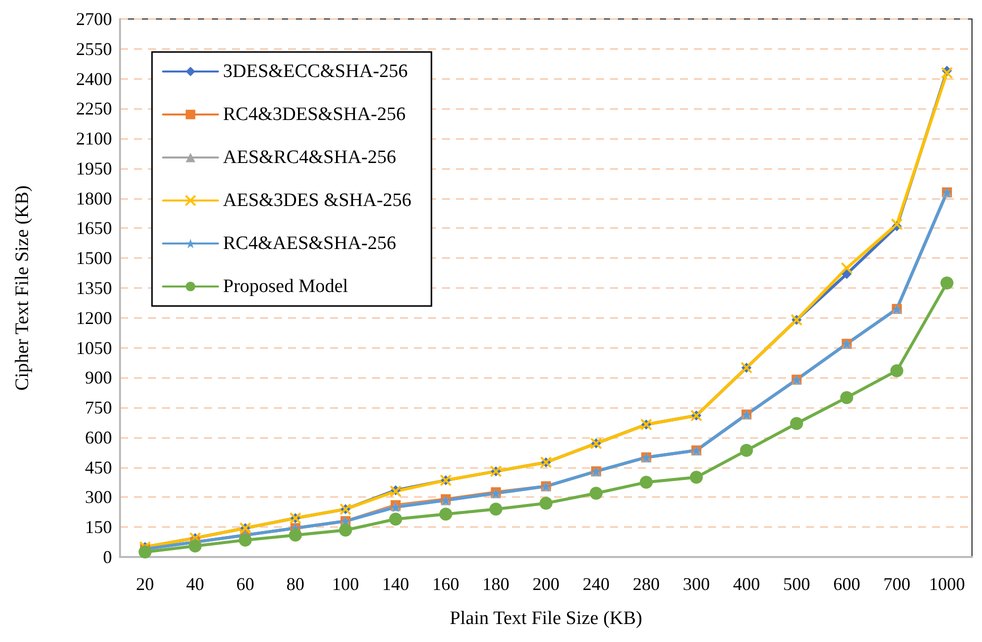  What do you see at coordinates (546, 618) in the screenshot?
I see `x-axis-title: Plain Text File Size (KB)` at bounding box center [546, 618].